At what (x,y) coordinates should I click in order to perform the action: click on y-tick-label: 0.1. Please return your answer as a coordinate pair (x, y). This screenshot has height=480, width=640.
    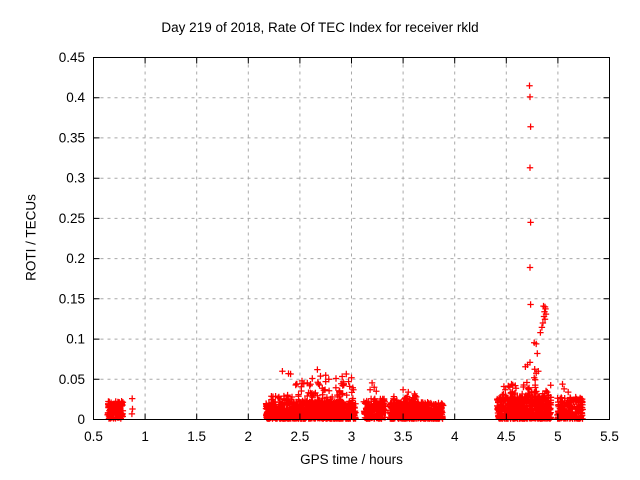
    Looking at the image, I should click on (75, 339).